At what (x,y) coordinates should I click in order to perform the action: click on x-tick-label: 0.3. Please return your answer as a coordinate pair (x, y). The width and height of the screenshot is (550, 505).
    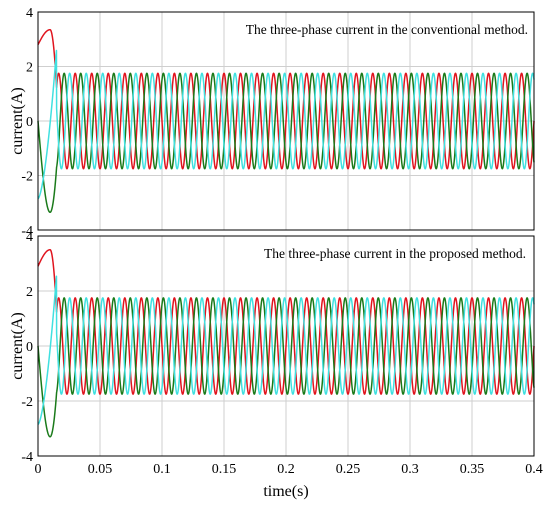
    Looking at the image, I should click on (410, 469).